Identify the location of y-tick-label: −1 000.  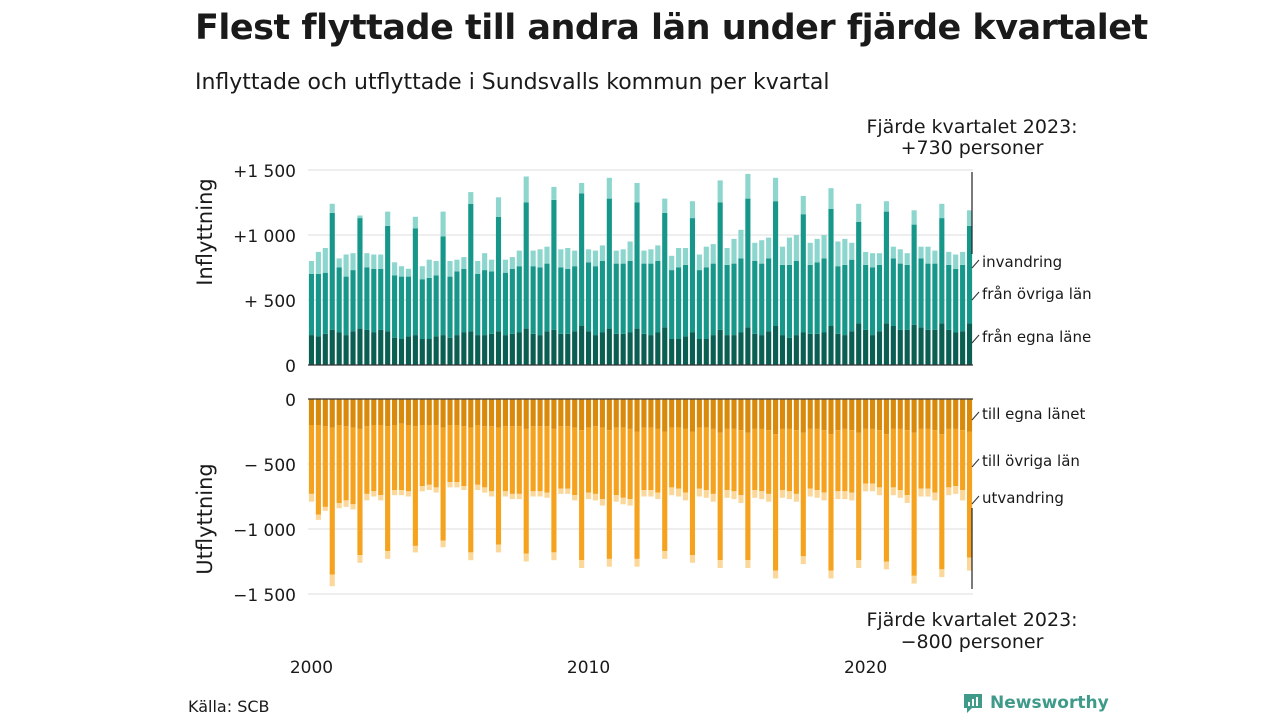
(264, 531).